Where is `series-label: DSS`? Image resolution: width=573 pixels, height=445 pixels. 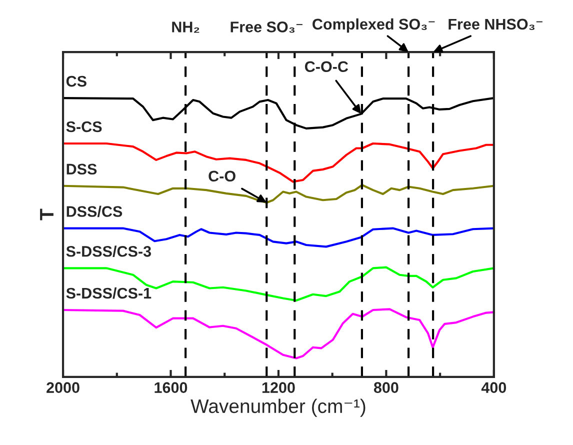
series-label: DSS is located at coordinates (81, 169).